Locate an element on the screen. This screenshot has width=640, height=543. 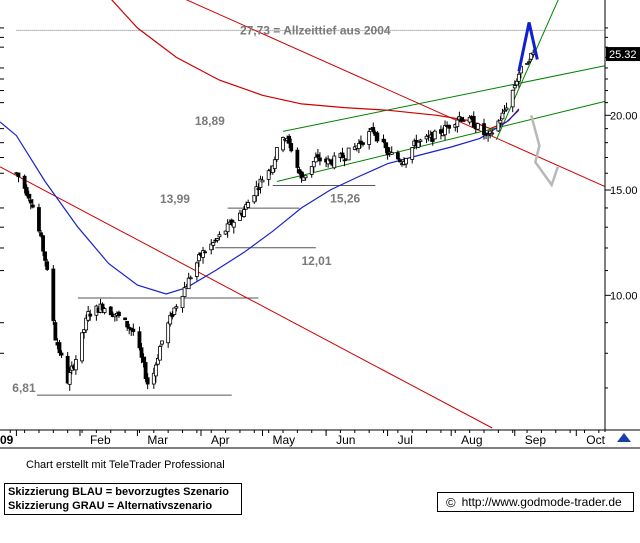
trend-line is located at coordinates (444, 98).